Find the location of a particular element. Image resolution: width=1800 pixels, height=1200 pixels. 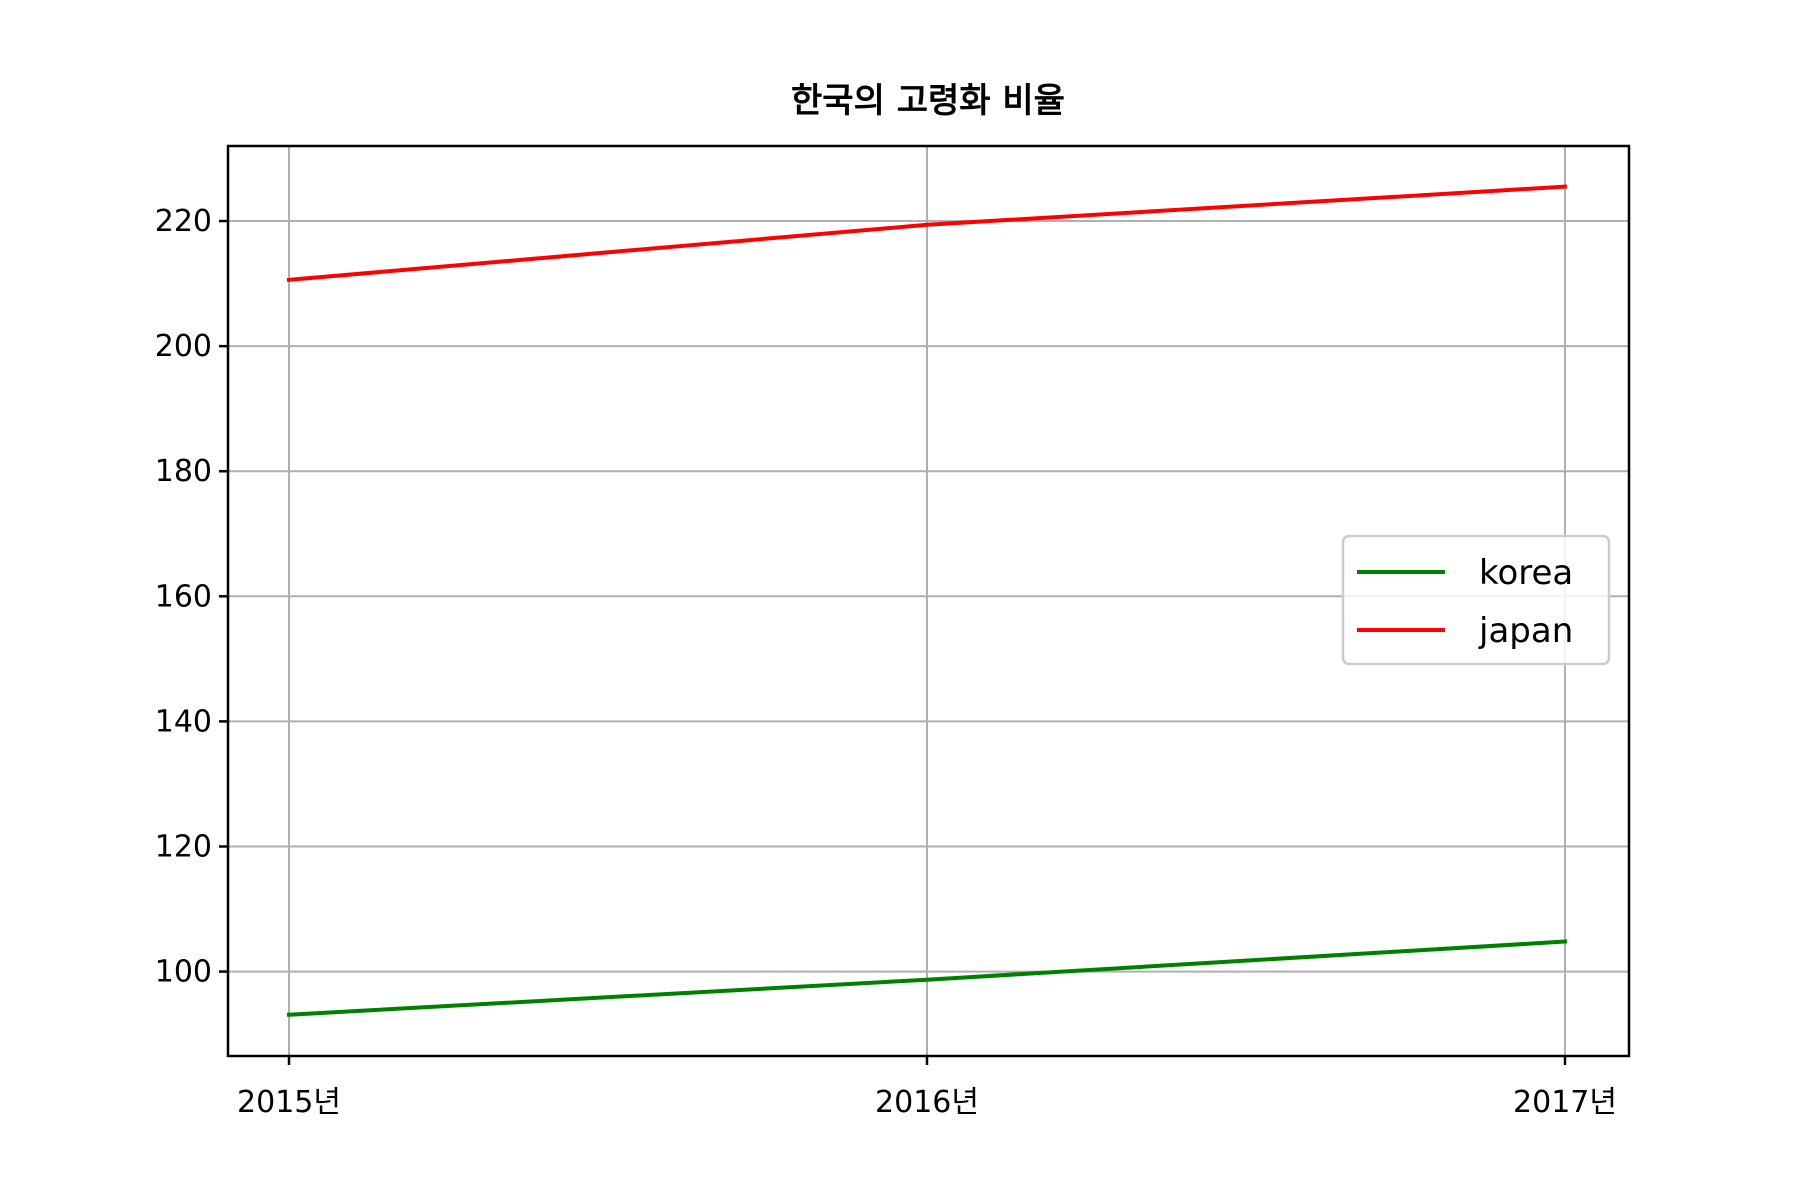

y-tick-label: 220 is located at coordinates (183, 221).